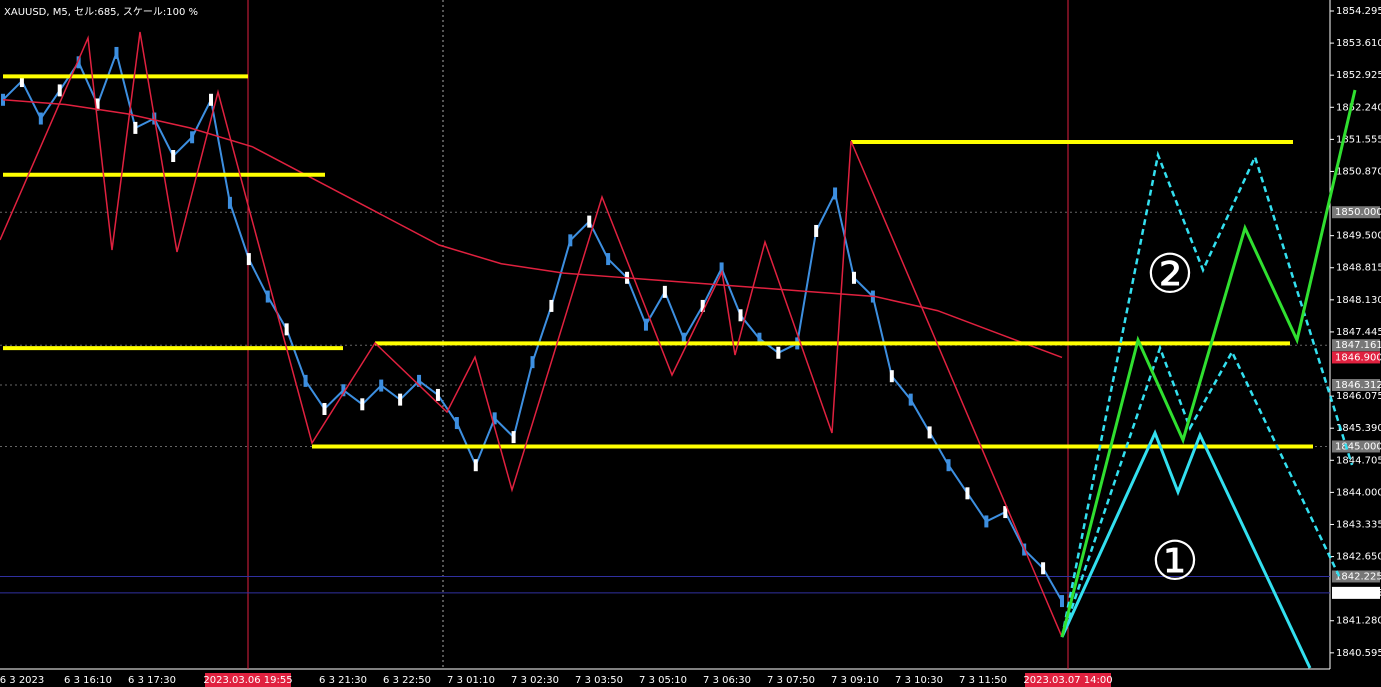 Image resolution: width=1381 pixels, height=687 pixels. What do you see at coordinates (1358, 43) in the screenshot?
I see `y-tick-label: 1853.610` at bounding box center [1358, 43].